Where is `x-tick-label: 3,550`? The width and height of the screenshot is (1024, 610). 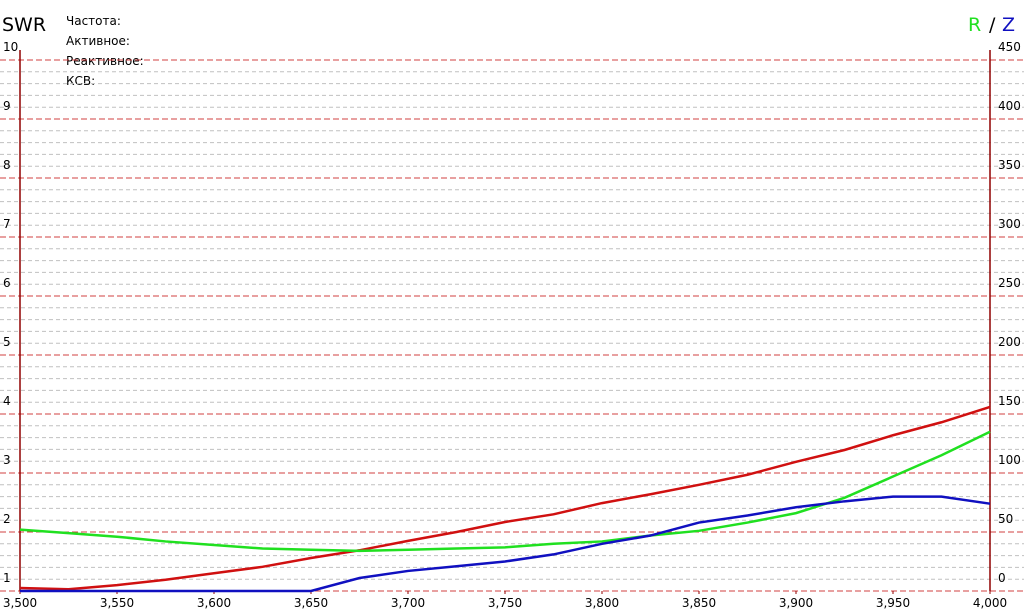 x-tick-label: 3,550 is located at coordinates (117, 603).